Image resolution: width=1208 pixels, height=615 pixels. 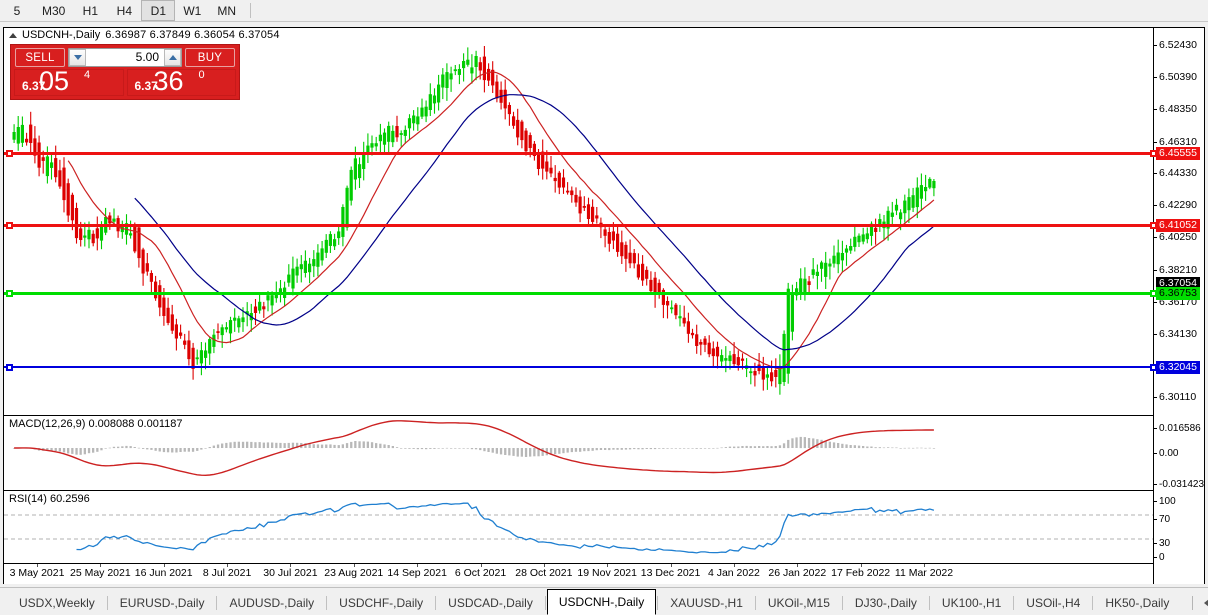 What do you see at coordinates (1137, 603) in the screenshot?
I see `symbol-tab-hk50-daily: HK50-,Daily` at bounding box center [1137, 603].